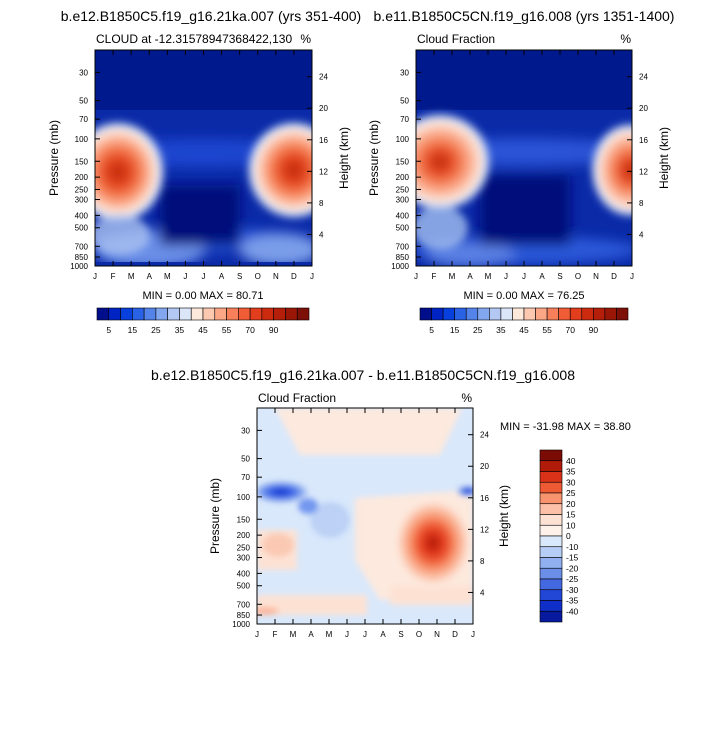 The image size is (728, 729). I want to click on panel-2-colorbar: 5 15 25 35 45 55 70 90, so click(524, 321).